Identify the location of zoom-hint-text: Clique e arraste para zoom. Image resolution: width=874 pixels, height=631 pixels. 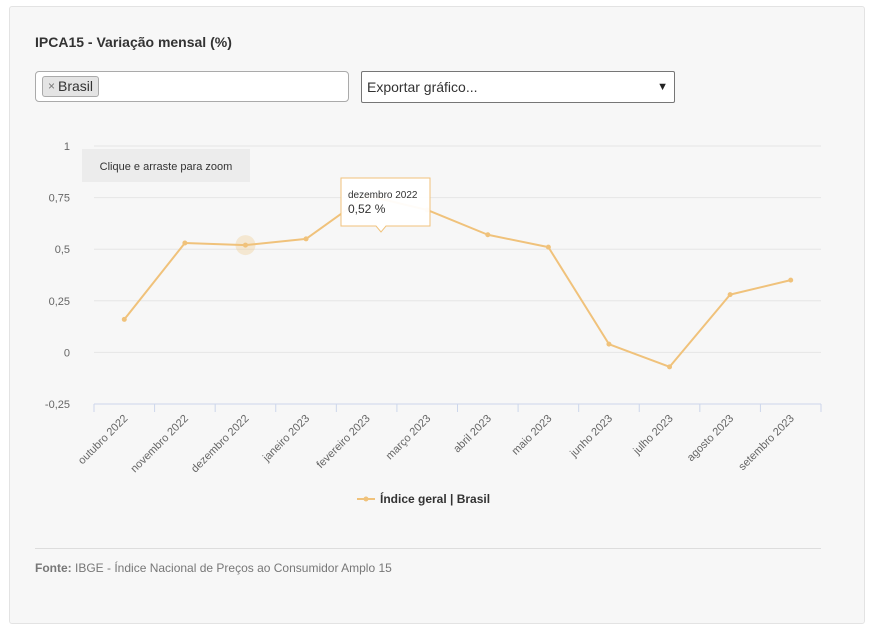
(166, 167).